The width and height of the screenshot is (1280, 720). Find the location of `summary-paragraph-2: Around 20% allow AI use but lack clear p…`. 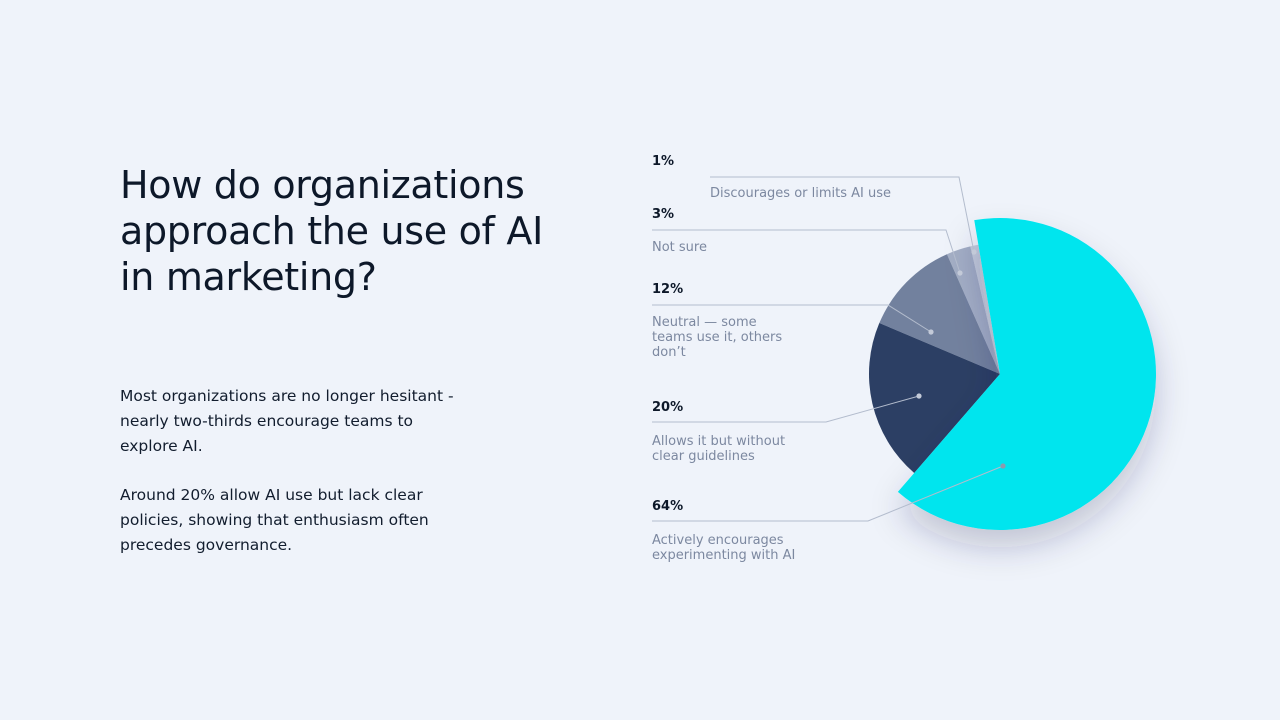

summary-paragraph-2: Around 20% allow AI use but lack clear p… is located at coordinates (274, 520).